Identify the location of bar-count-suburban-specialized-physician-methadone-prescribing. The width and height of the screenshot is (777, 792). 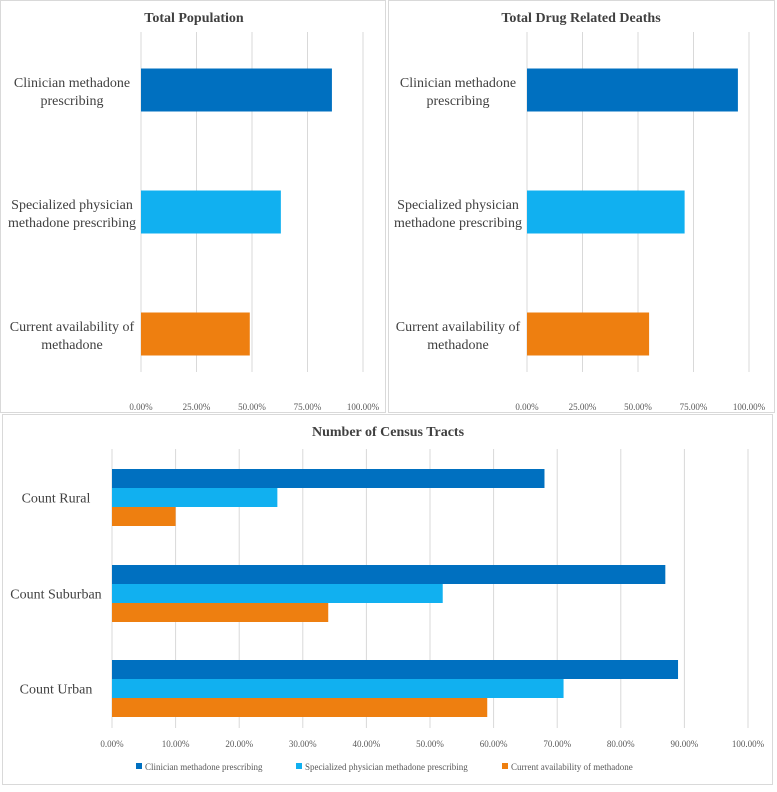
(277, 593).